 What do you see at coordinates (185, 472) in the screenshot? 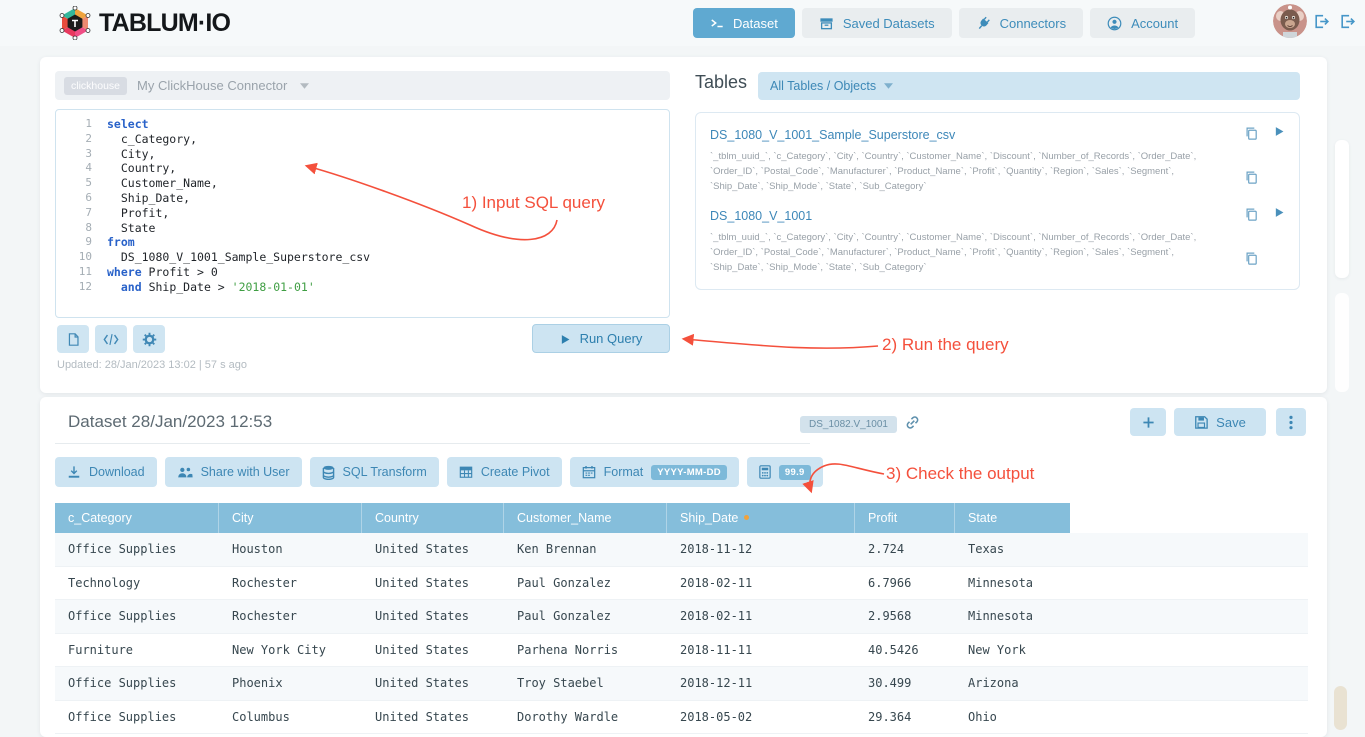
I see `share-icon` at bounding box center [185, 472].